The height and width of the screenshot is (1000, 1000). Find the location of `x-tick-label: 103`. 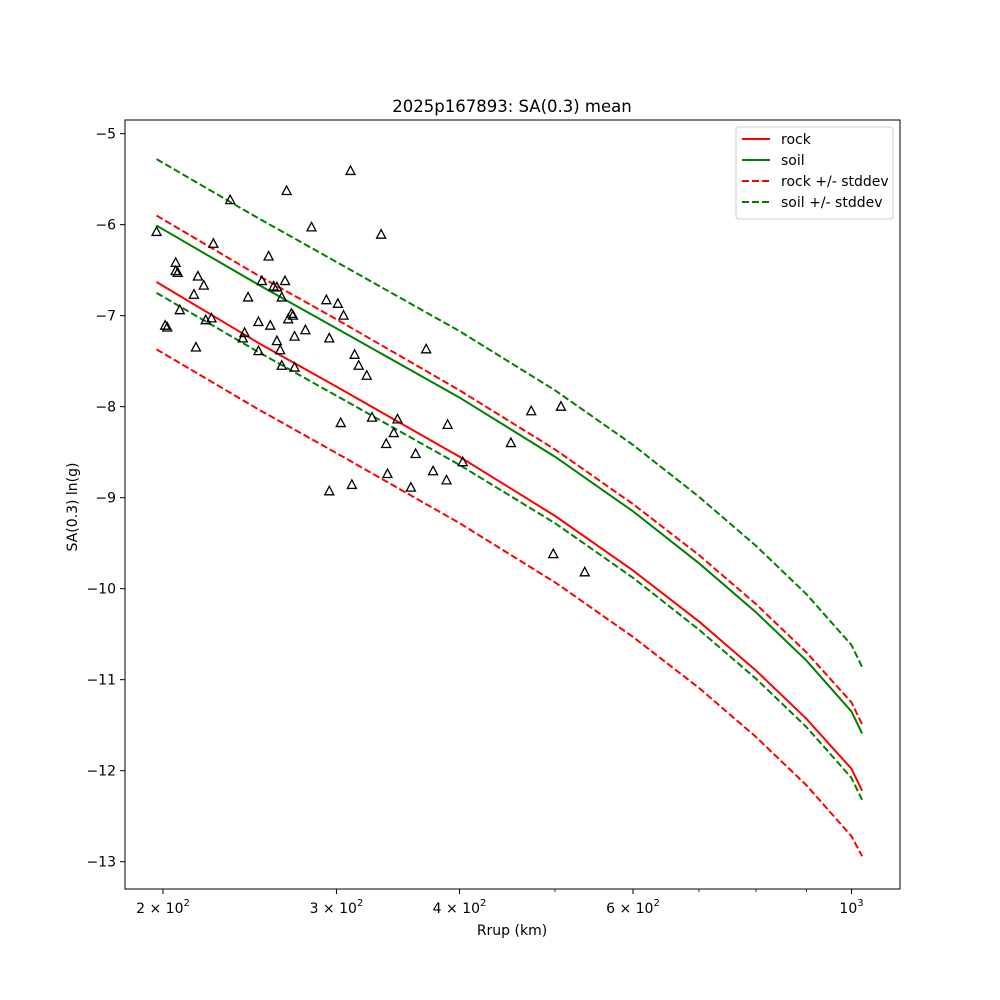

x-tick-label: 103 is located at coordinates (851, 907).